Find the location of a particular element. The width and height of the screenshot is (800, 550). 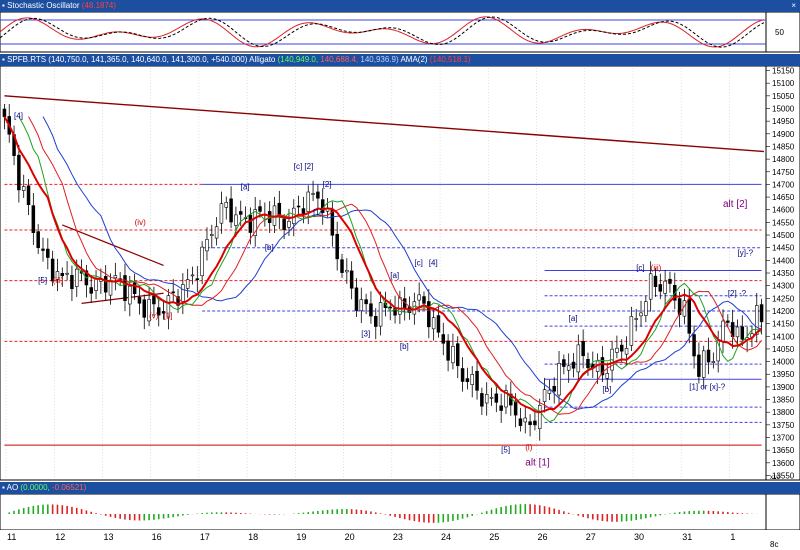

x-tick-label: 18 is located at coordinates (253, 537).